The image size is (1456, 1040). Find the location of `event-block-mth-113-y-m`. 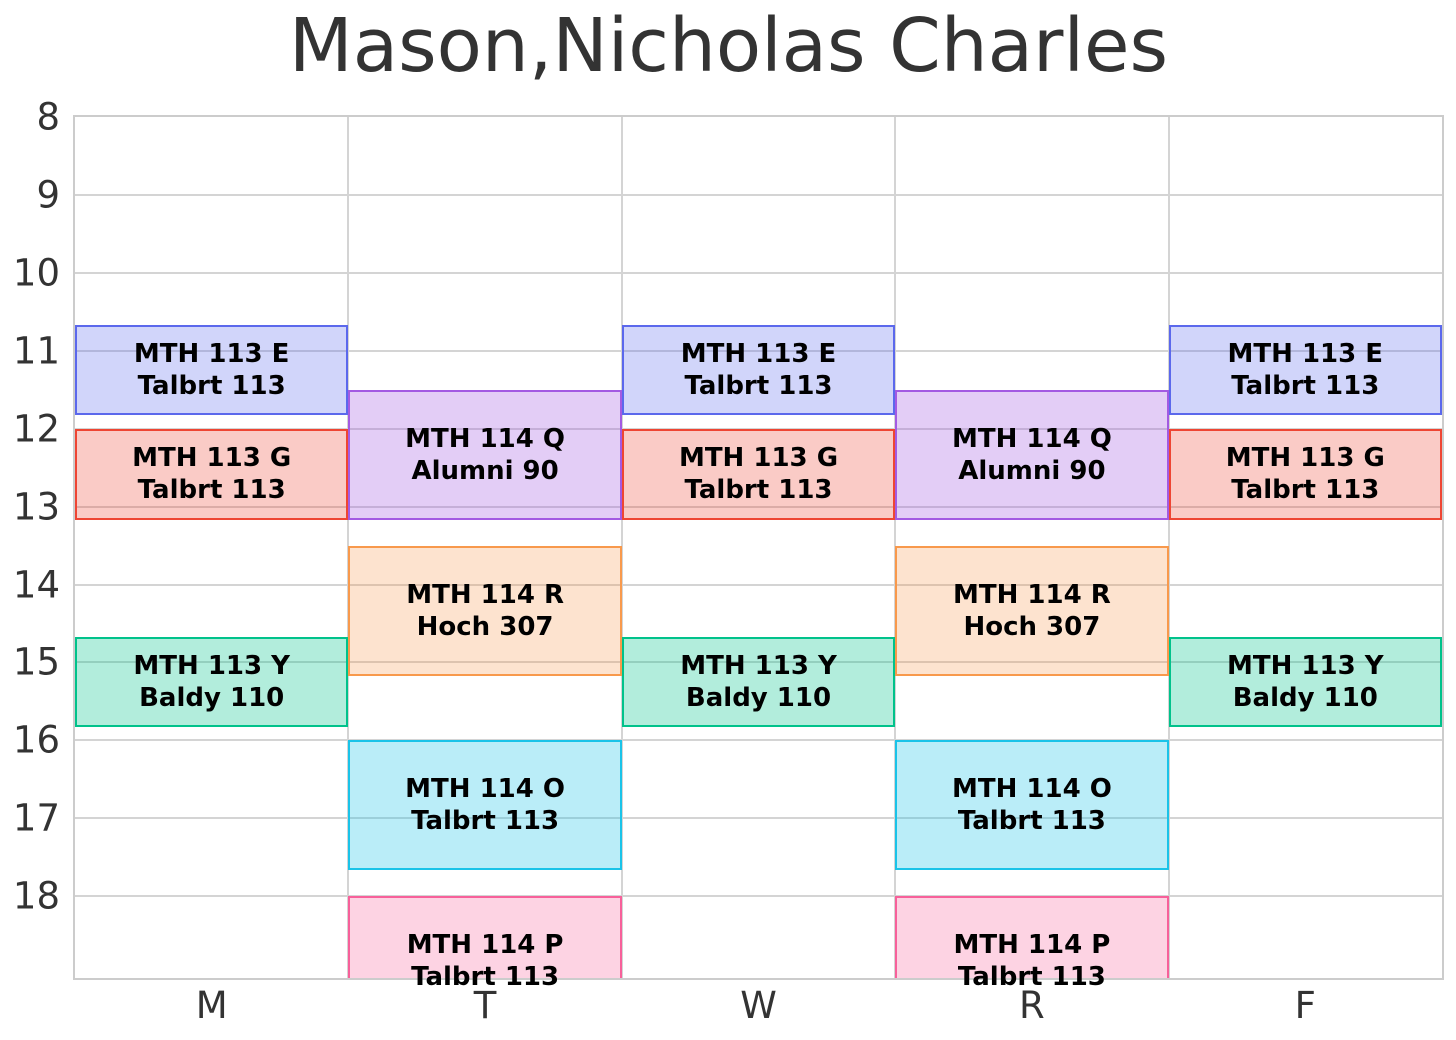

event-block-mth-113-y-m is located at coordinates (212, 682).